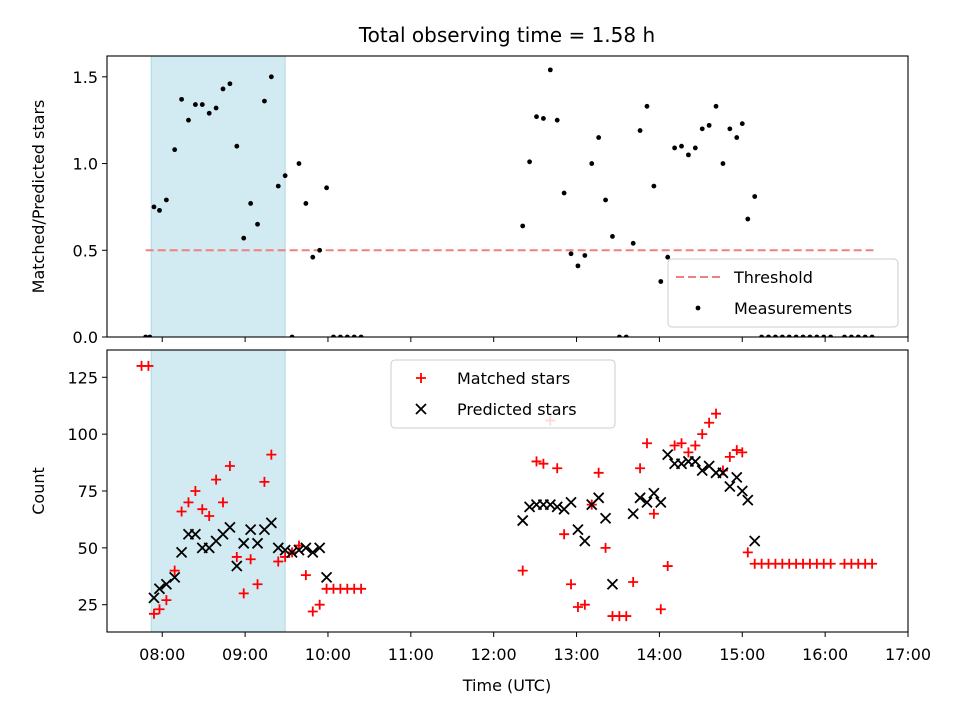  Describe the element at coordinates (162, 654) in the screenshot. I see `x-tick-label: 08:00` at that location.